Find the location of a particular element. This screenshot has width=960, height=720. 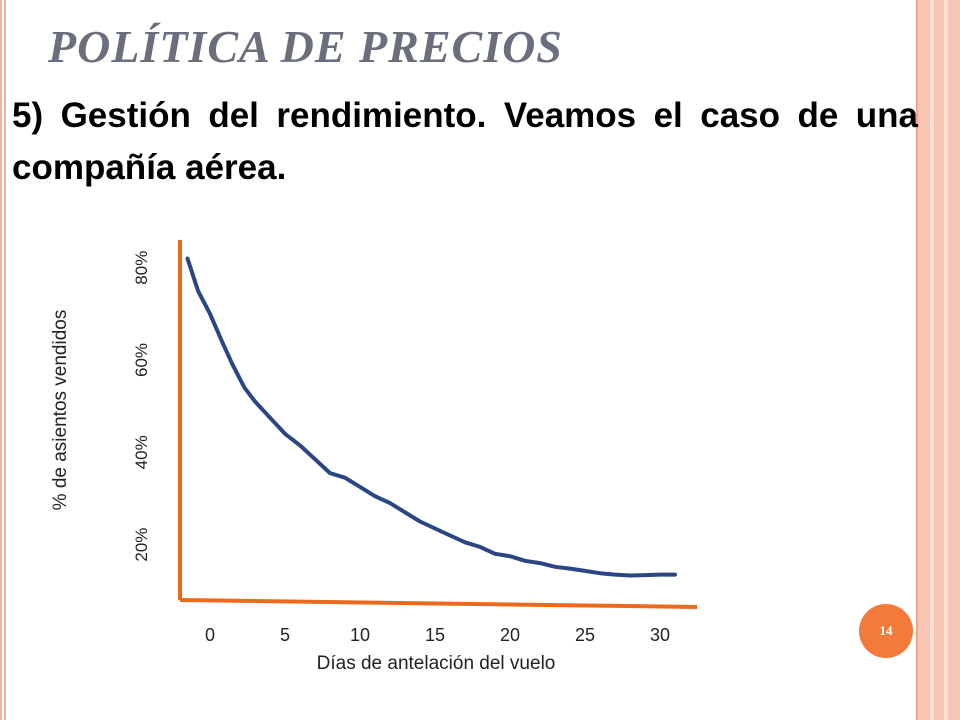

x-tick-label: 5 is located at coordinates (285, 635).